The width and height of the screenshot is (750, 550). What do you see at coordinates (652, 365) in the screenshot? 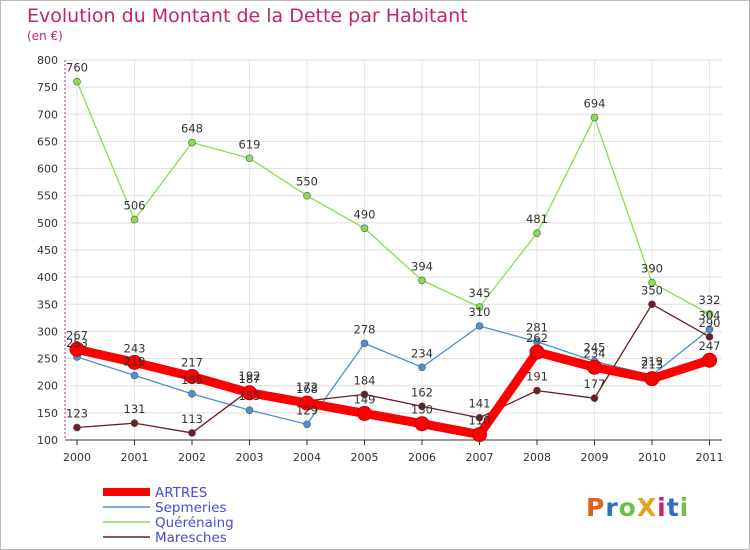
I see `data-label: 213` at bounding box center [652, 365].